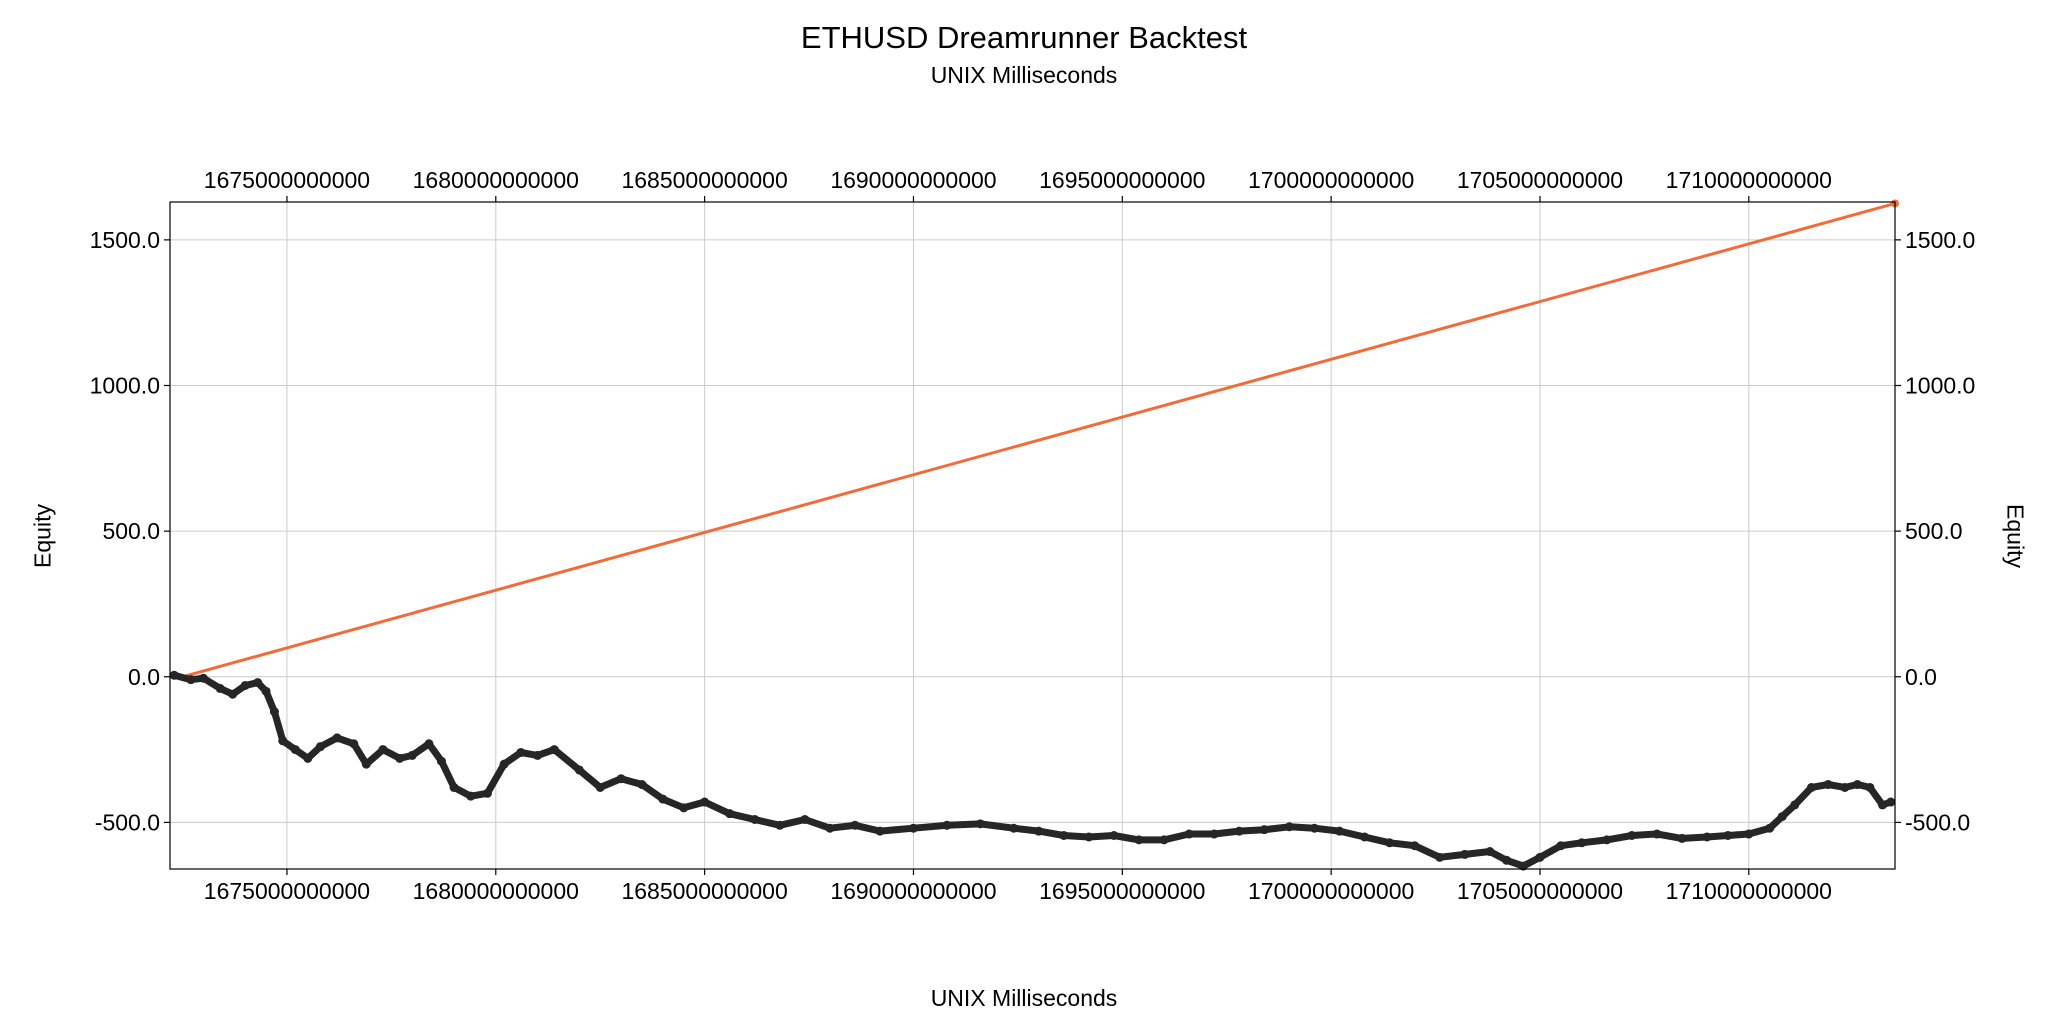  I want to click on y-tick-label-left: 1500.0, so click(125, 240).